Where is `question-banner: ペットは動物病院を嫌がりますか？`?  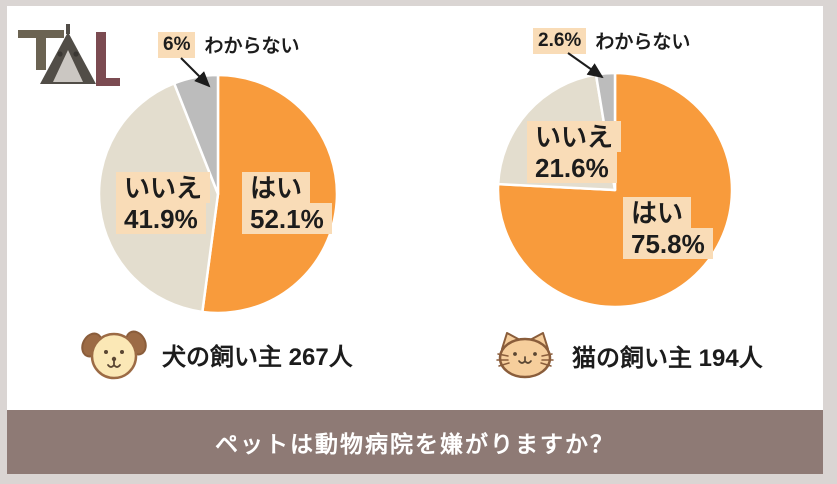
question-banner: ペットは動物病院を嫌がりますか？ is located at coordinates (415, 442).